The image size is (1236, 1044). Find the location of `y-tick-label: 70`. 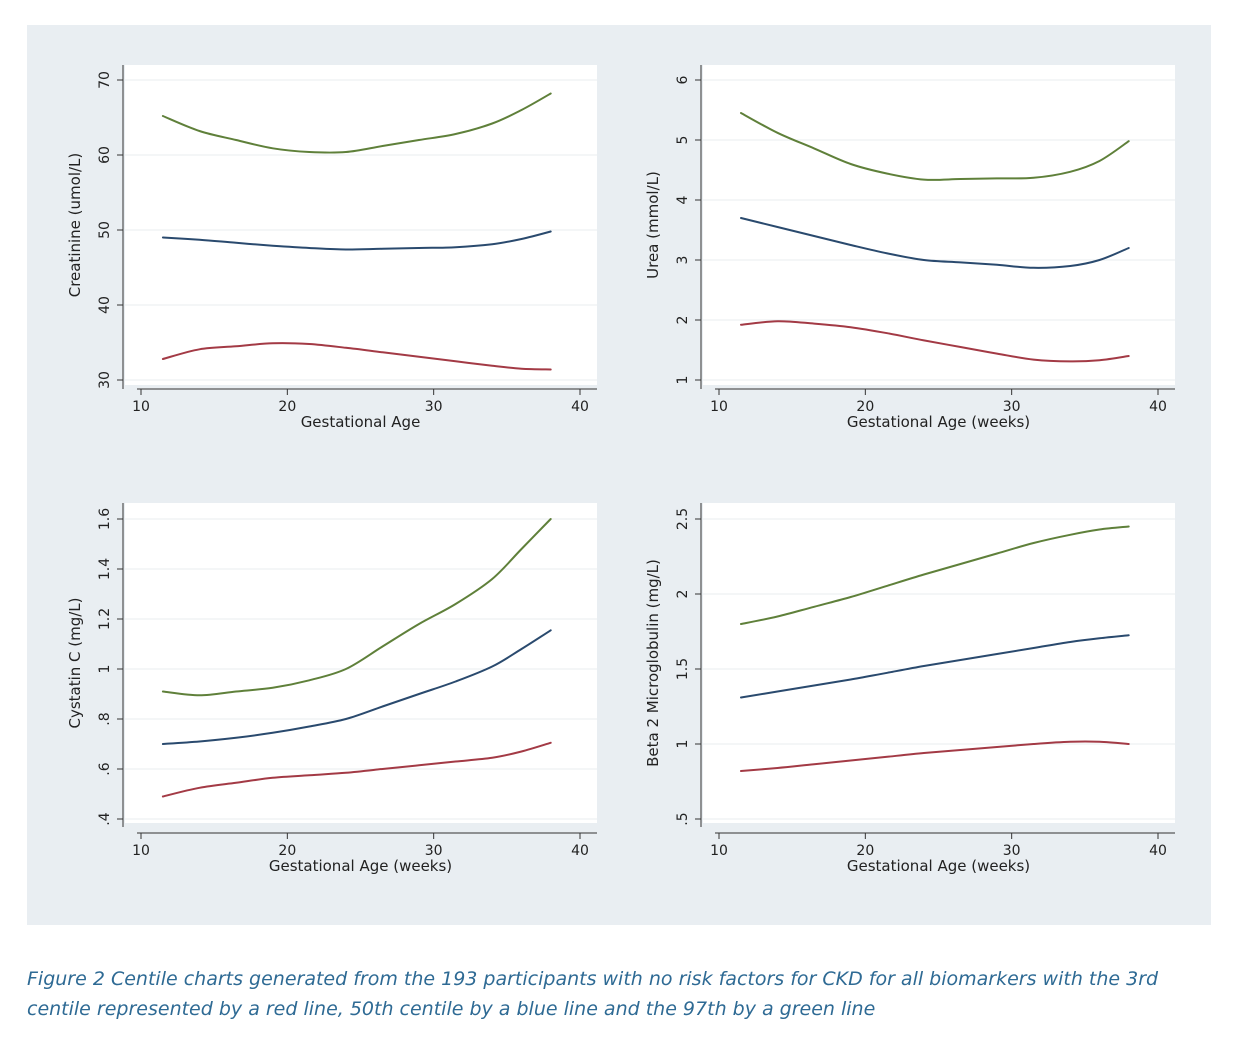

y-tick-label: 70 is located at coordinates (105, 80).